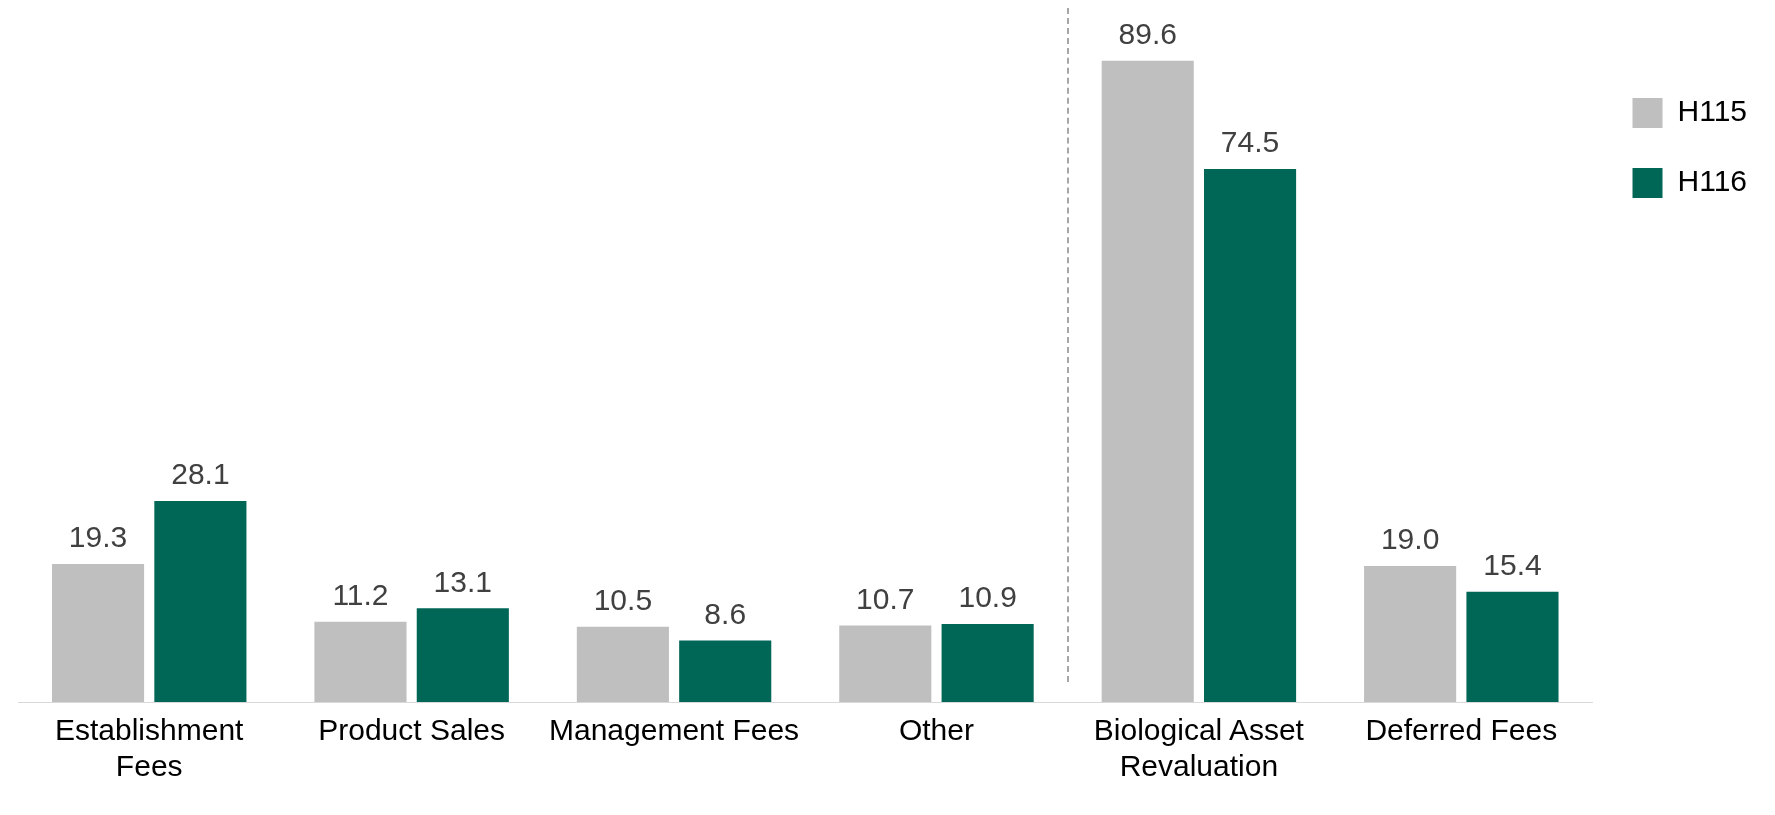 This screenshot has width=1775, height=815. Describe the element at coordinates (149, 748) in the screenshot. I see `x-tick-label: Establishment Fees` at that location.